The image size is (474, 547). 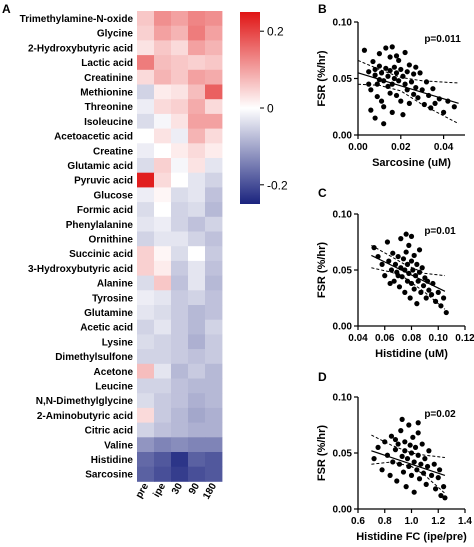 What do you see at coordinates (444, 147) in the screenshot?
I see `x-tick-label: 0.04` at bounding box center [444, 147].